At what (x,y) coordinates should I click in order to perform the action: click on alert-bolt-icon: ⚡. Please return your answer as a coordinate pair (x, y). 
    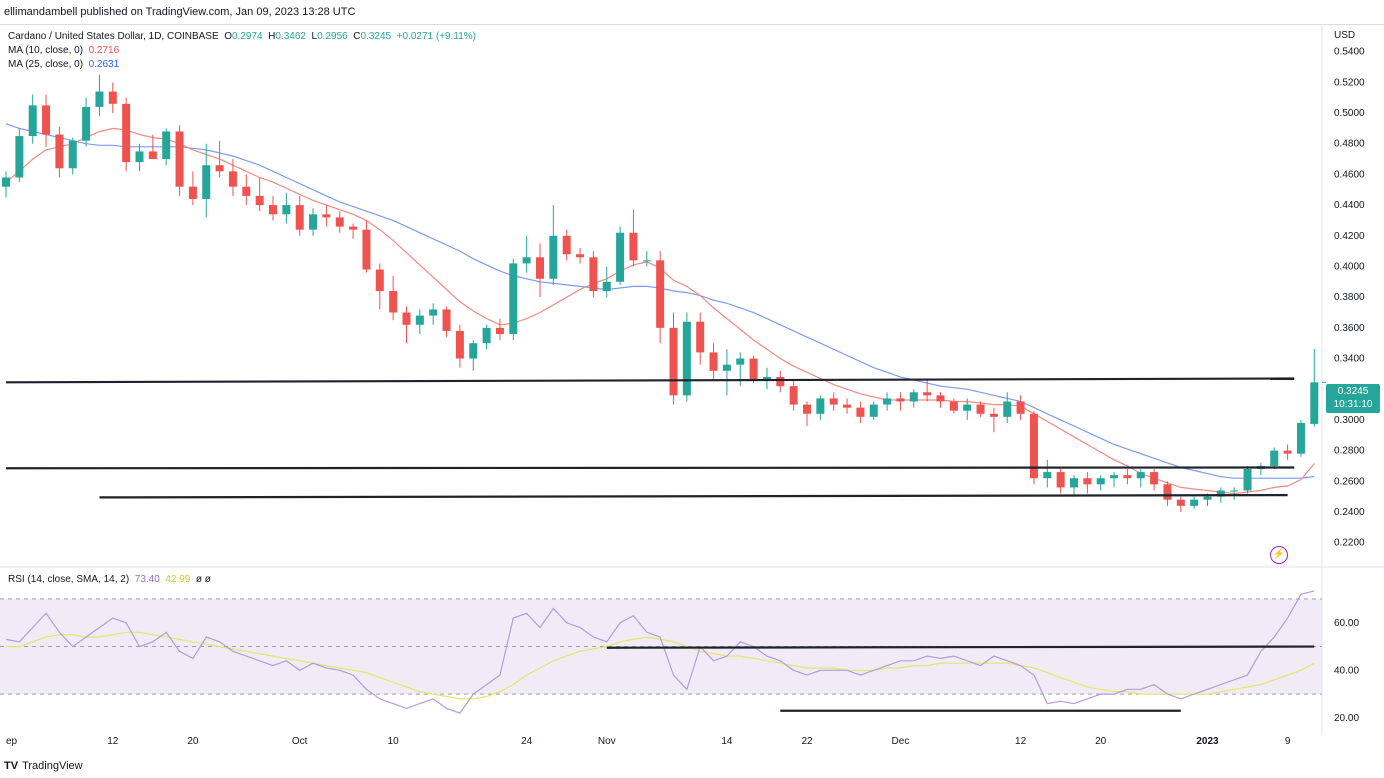
    Looking at the image, I should click on (1279, 555).